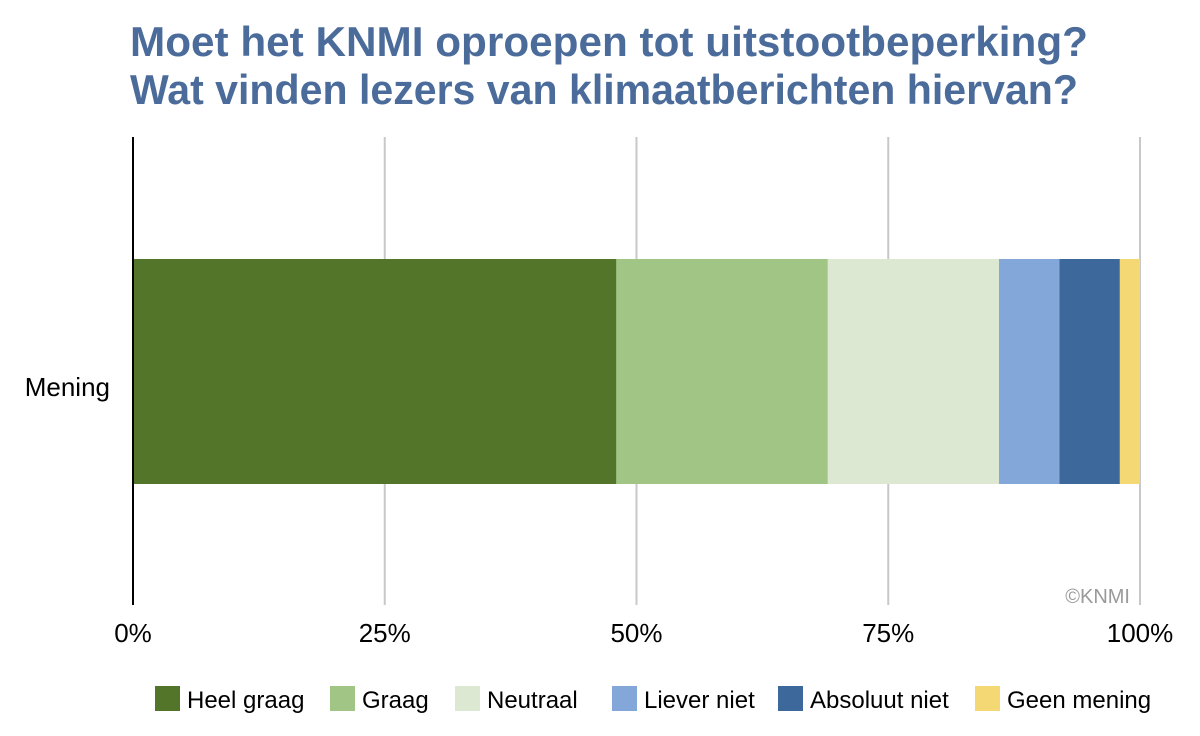 The image size is (1200, 736). What do you see at coordinates (1029, 371) in the screenshot?
I see `bar-segment-liever-niet` at bounding box center [1029, 371].